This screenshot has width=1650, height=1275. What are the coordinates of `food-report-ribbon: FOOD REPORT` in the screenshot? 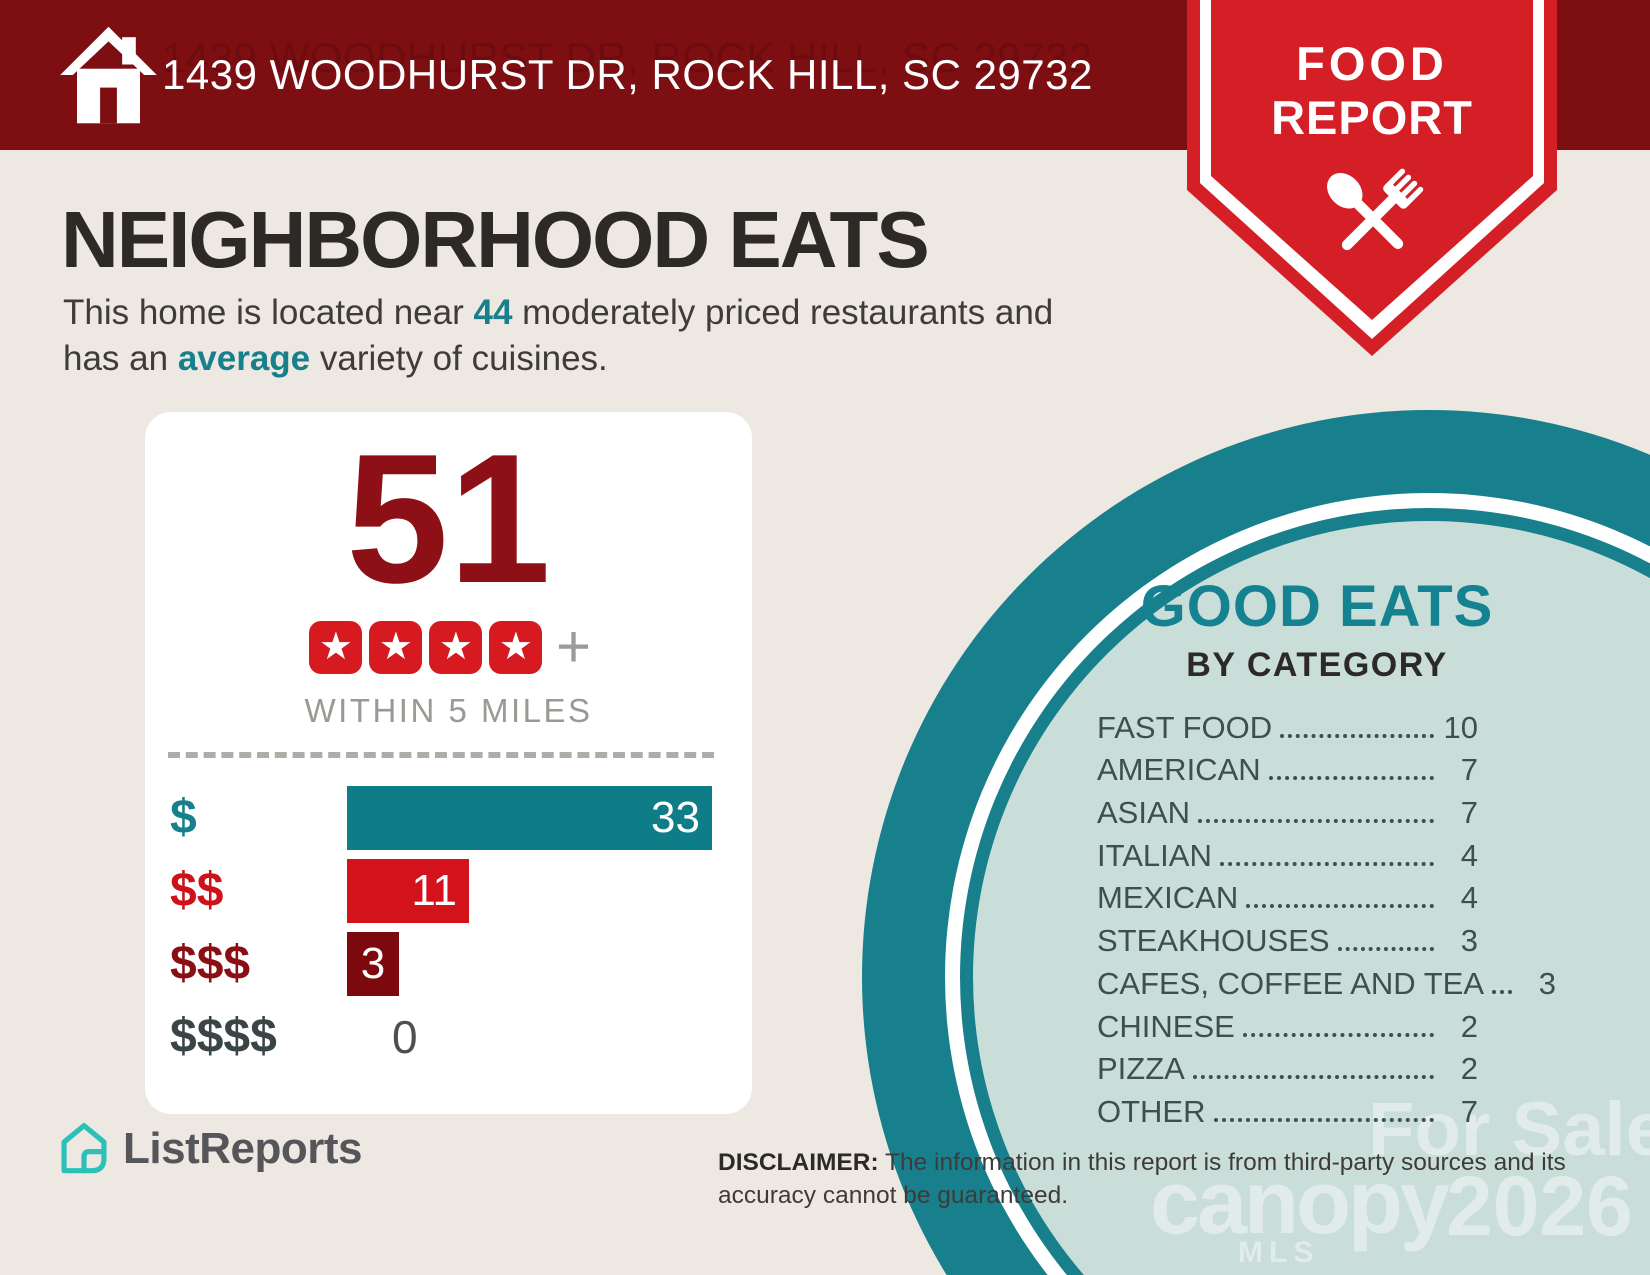 It's located at (1372, 178).